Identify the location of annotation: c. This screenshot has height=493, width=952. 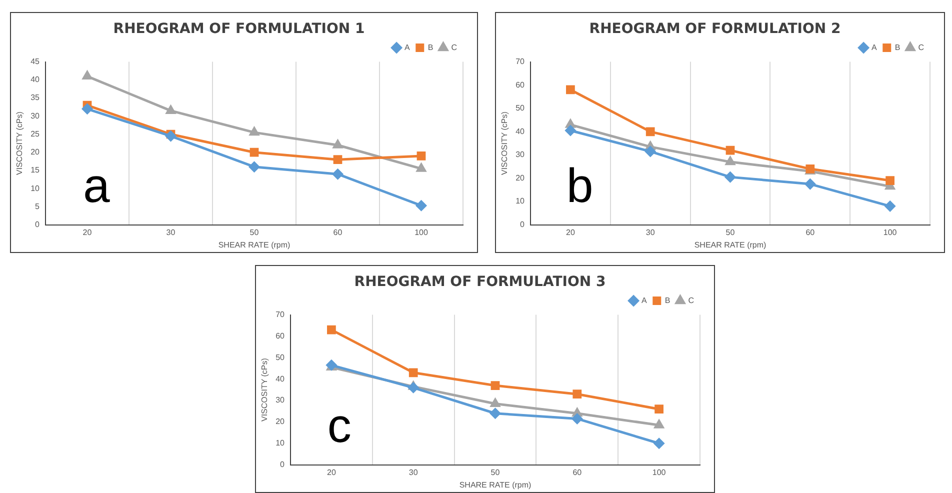
(339, 427).